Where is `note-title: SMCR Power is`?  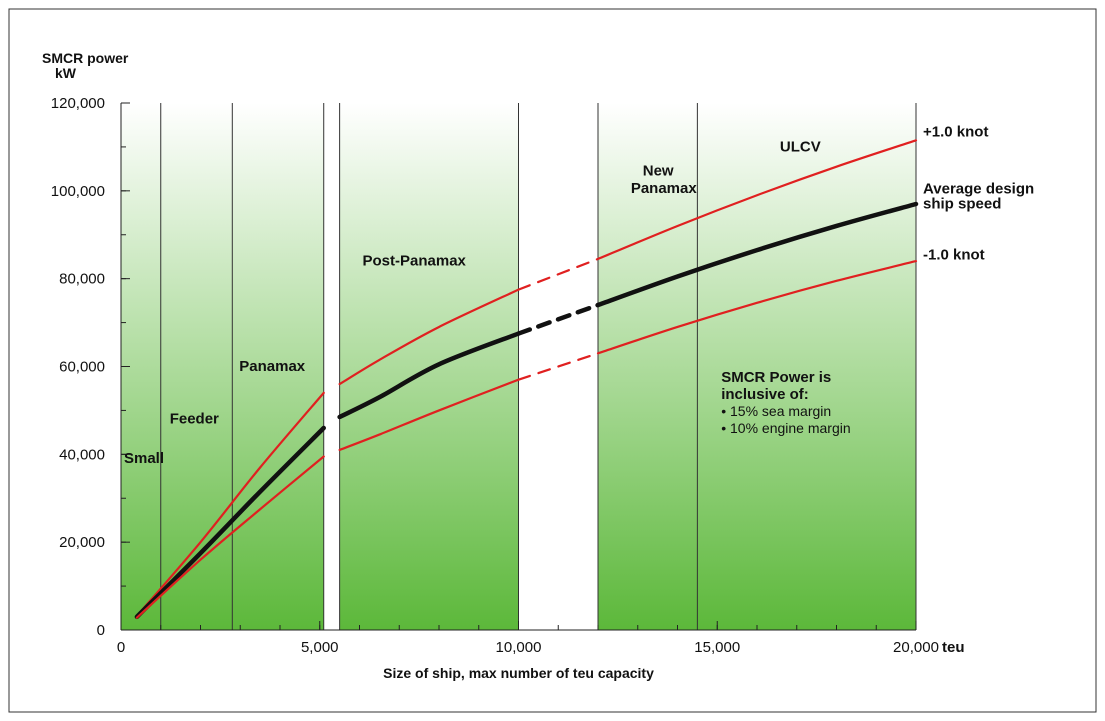 note-title: SMCR Power is is located at coordinates (776, 377).